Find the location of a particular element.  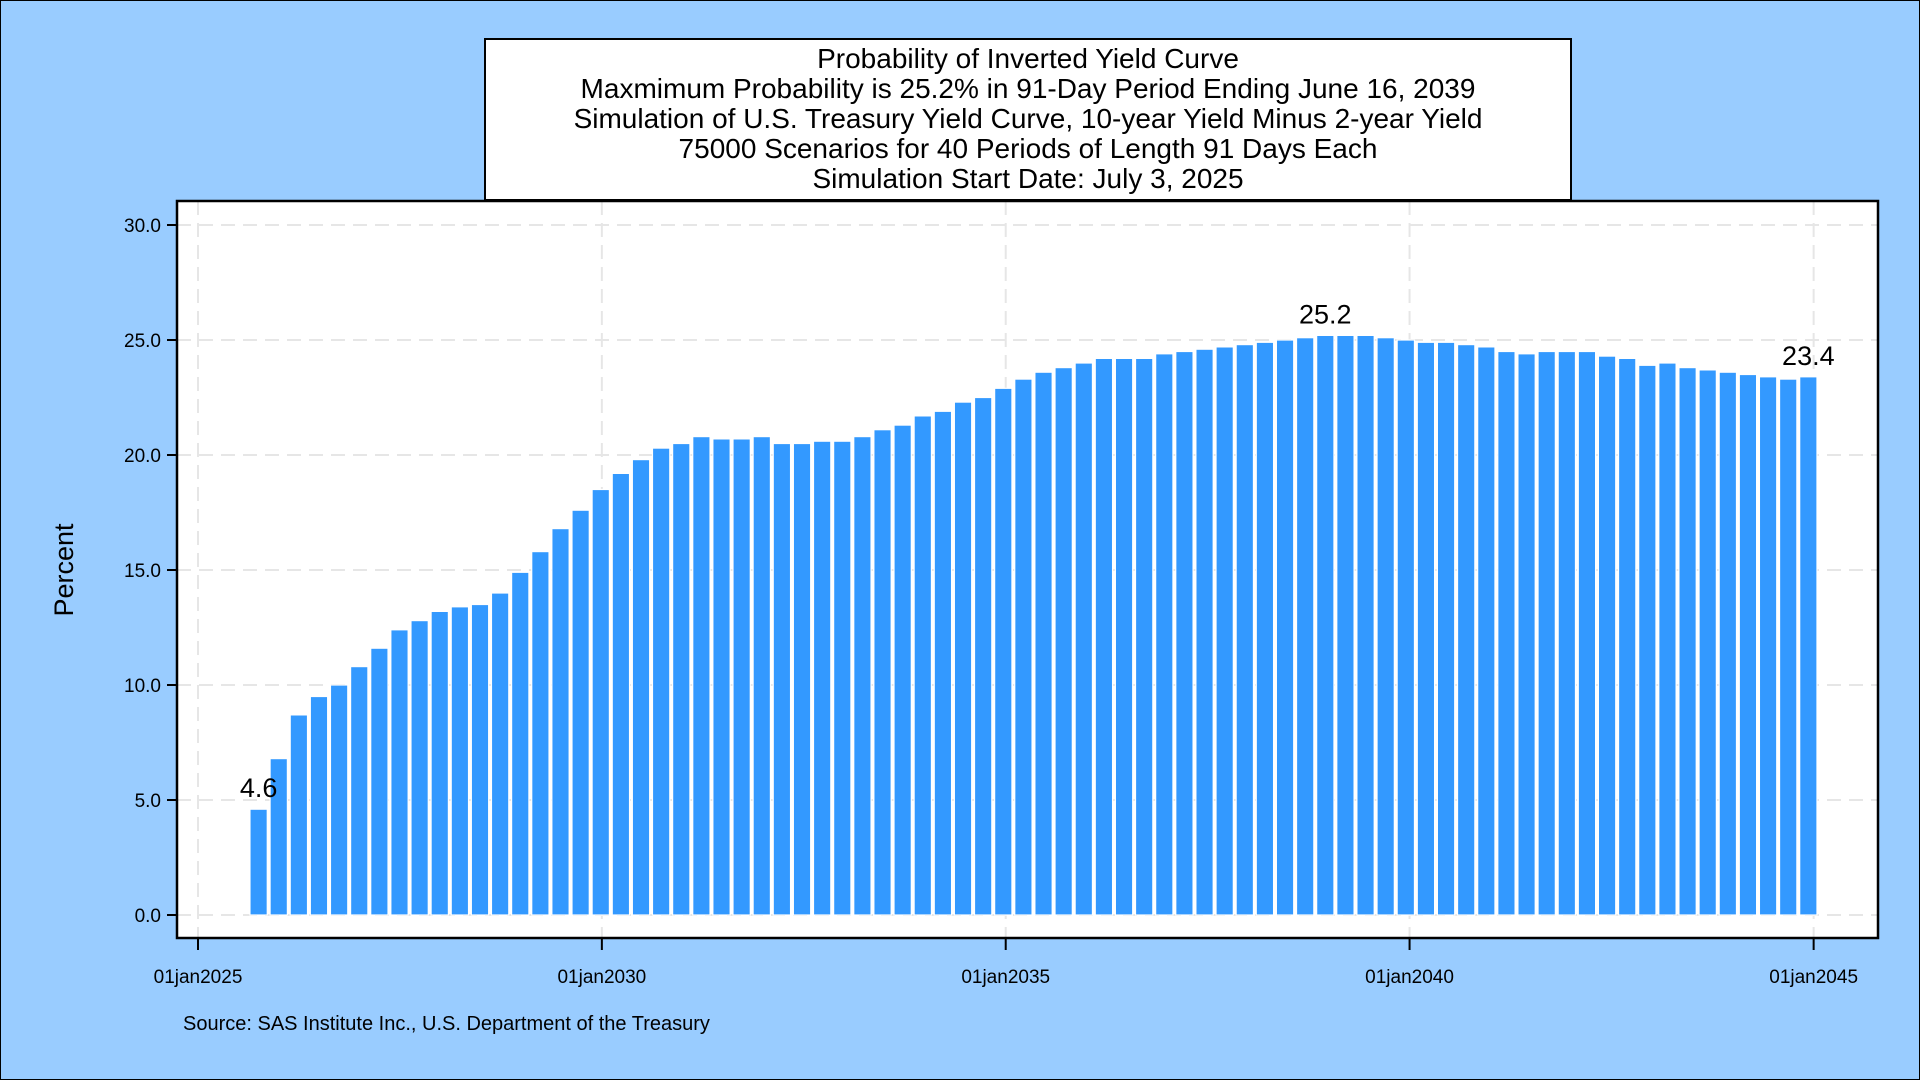

y-tick-label: 0.0 is located at coordinates (148, 916).